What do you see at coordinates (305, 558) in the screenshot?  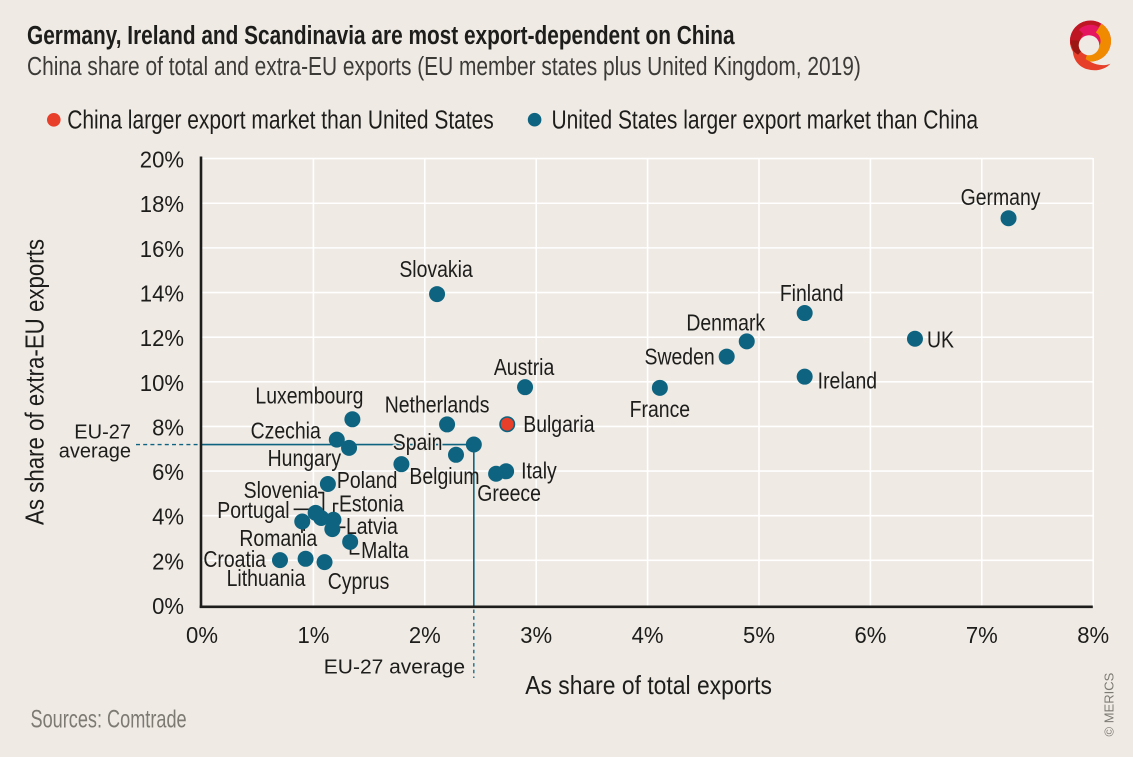 I see `dot-lithuania` at bounding box center [305, 558].